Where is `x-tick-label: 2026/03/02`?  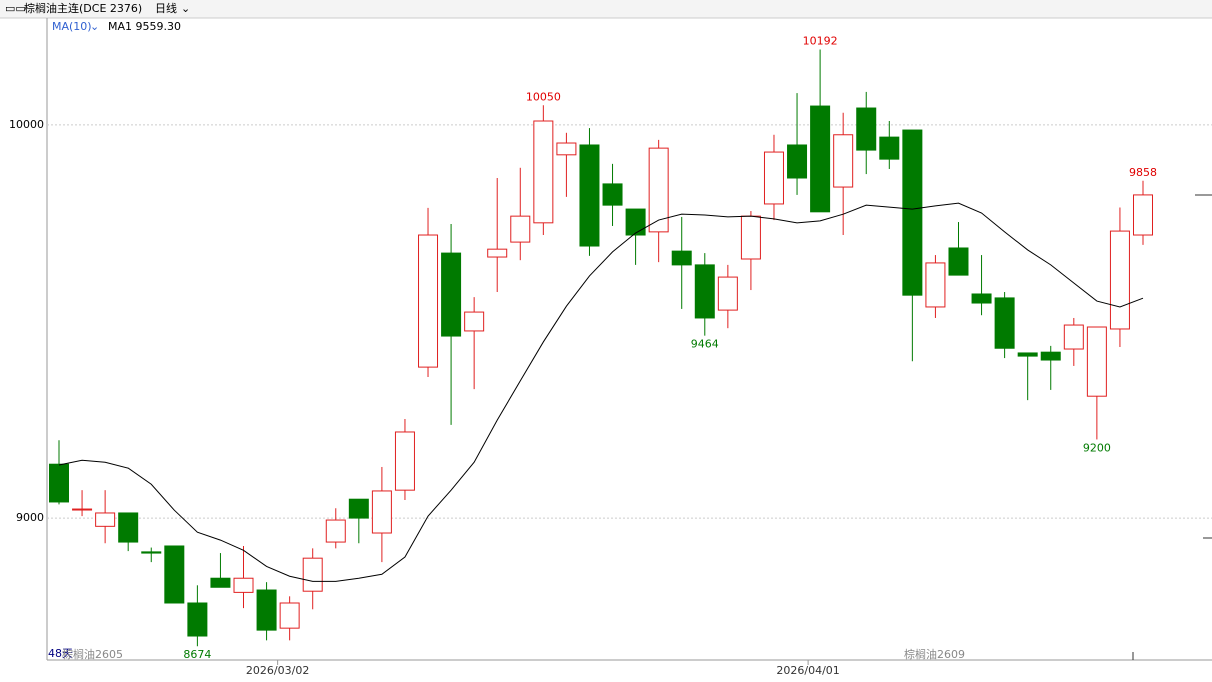 x-tick-label: 2026/03/02 is located at coordinates (277, 670).